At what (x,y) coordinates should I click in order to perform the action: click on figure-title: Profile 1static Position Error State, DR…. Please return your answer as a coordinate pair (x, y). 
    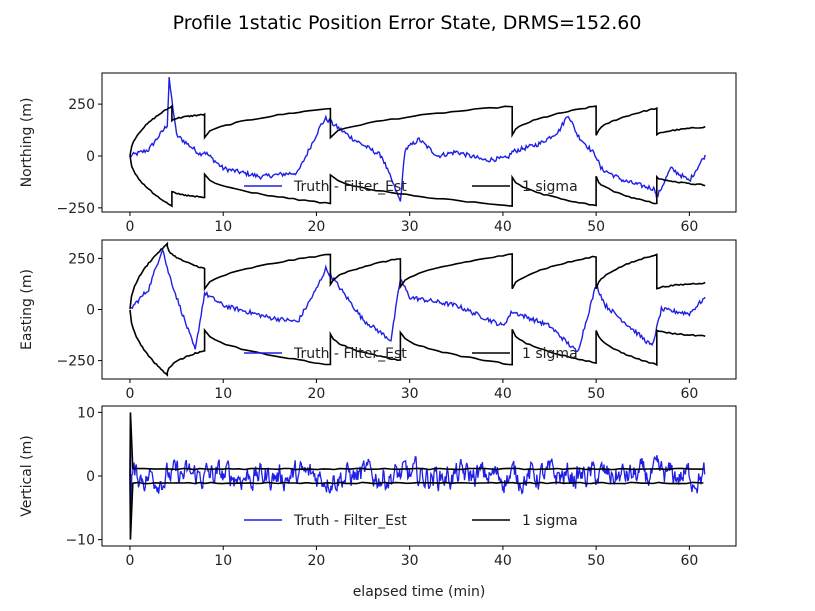
    Looking at the image, I should click on (407, 23).